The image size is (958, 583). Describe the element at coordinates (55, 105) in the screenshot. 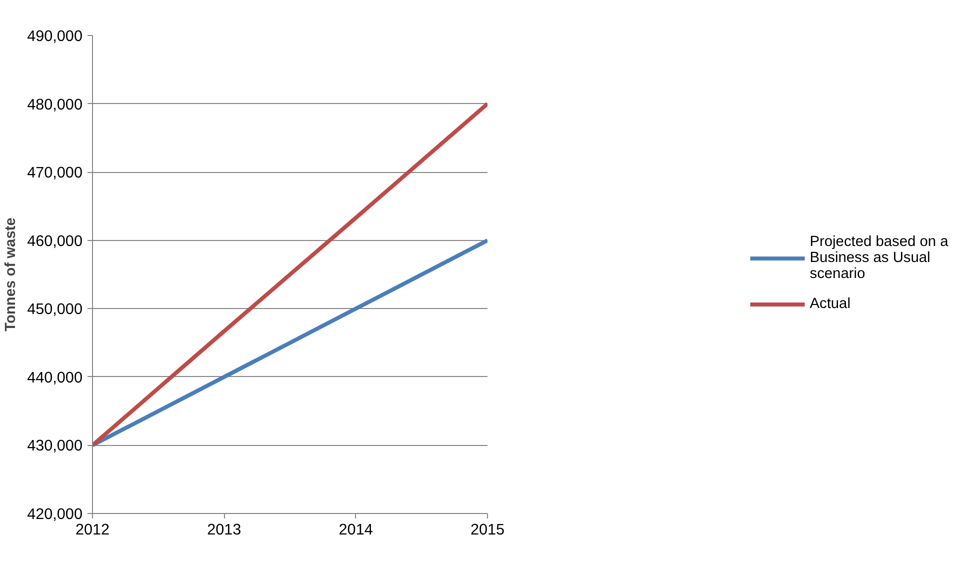

I see `y-tick-label: 480,000` at that location.